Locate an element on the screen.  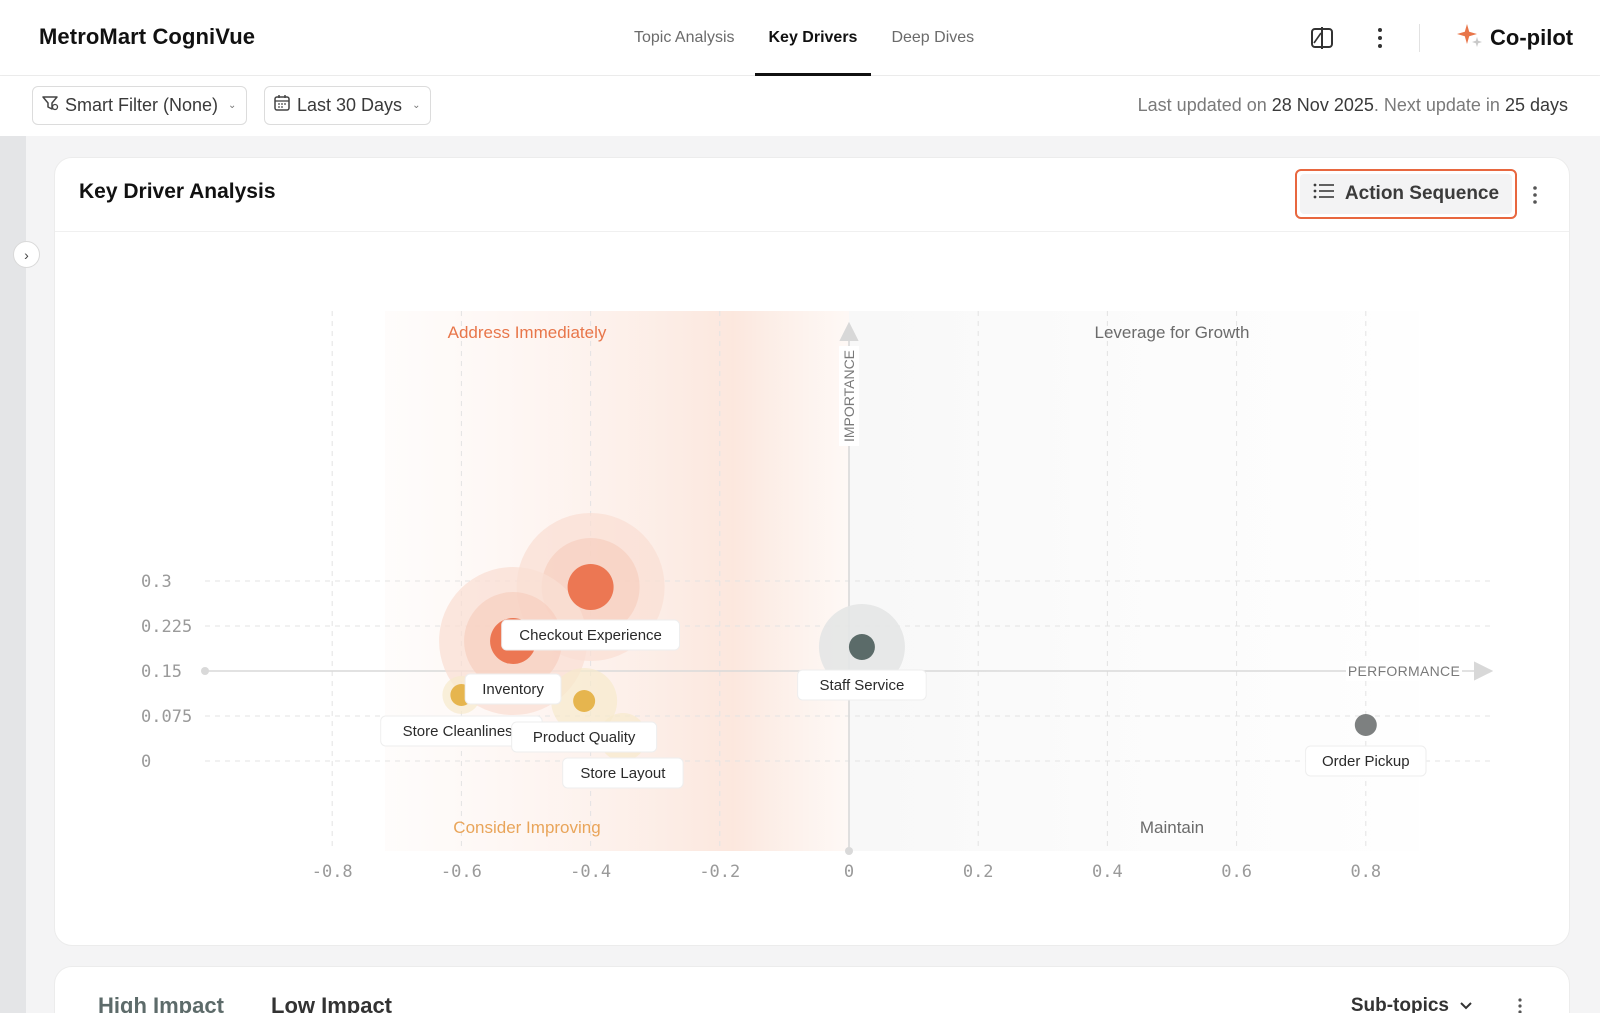
list-icon is located at coordinates (1324, 194).